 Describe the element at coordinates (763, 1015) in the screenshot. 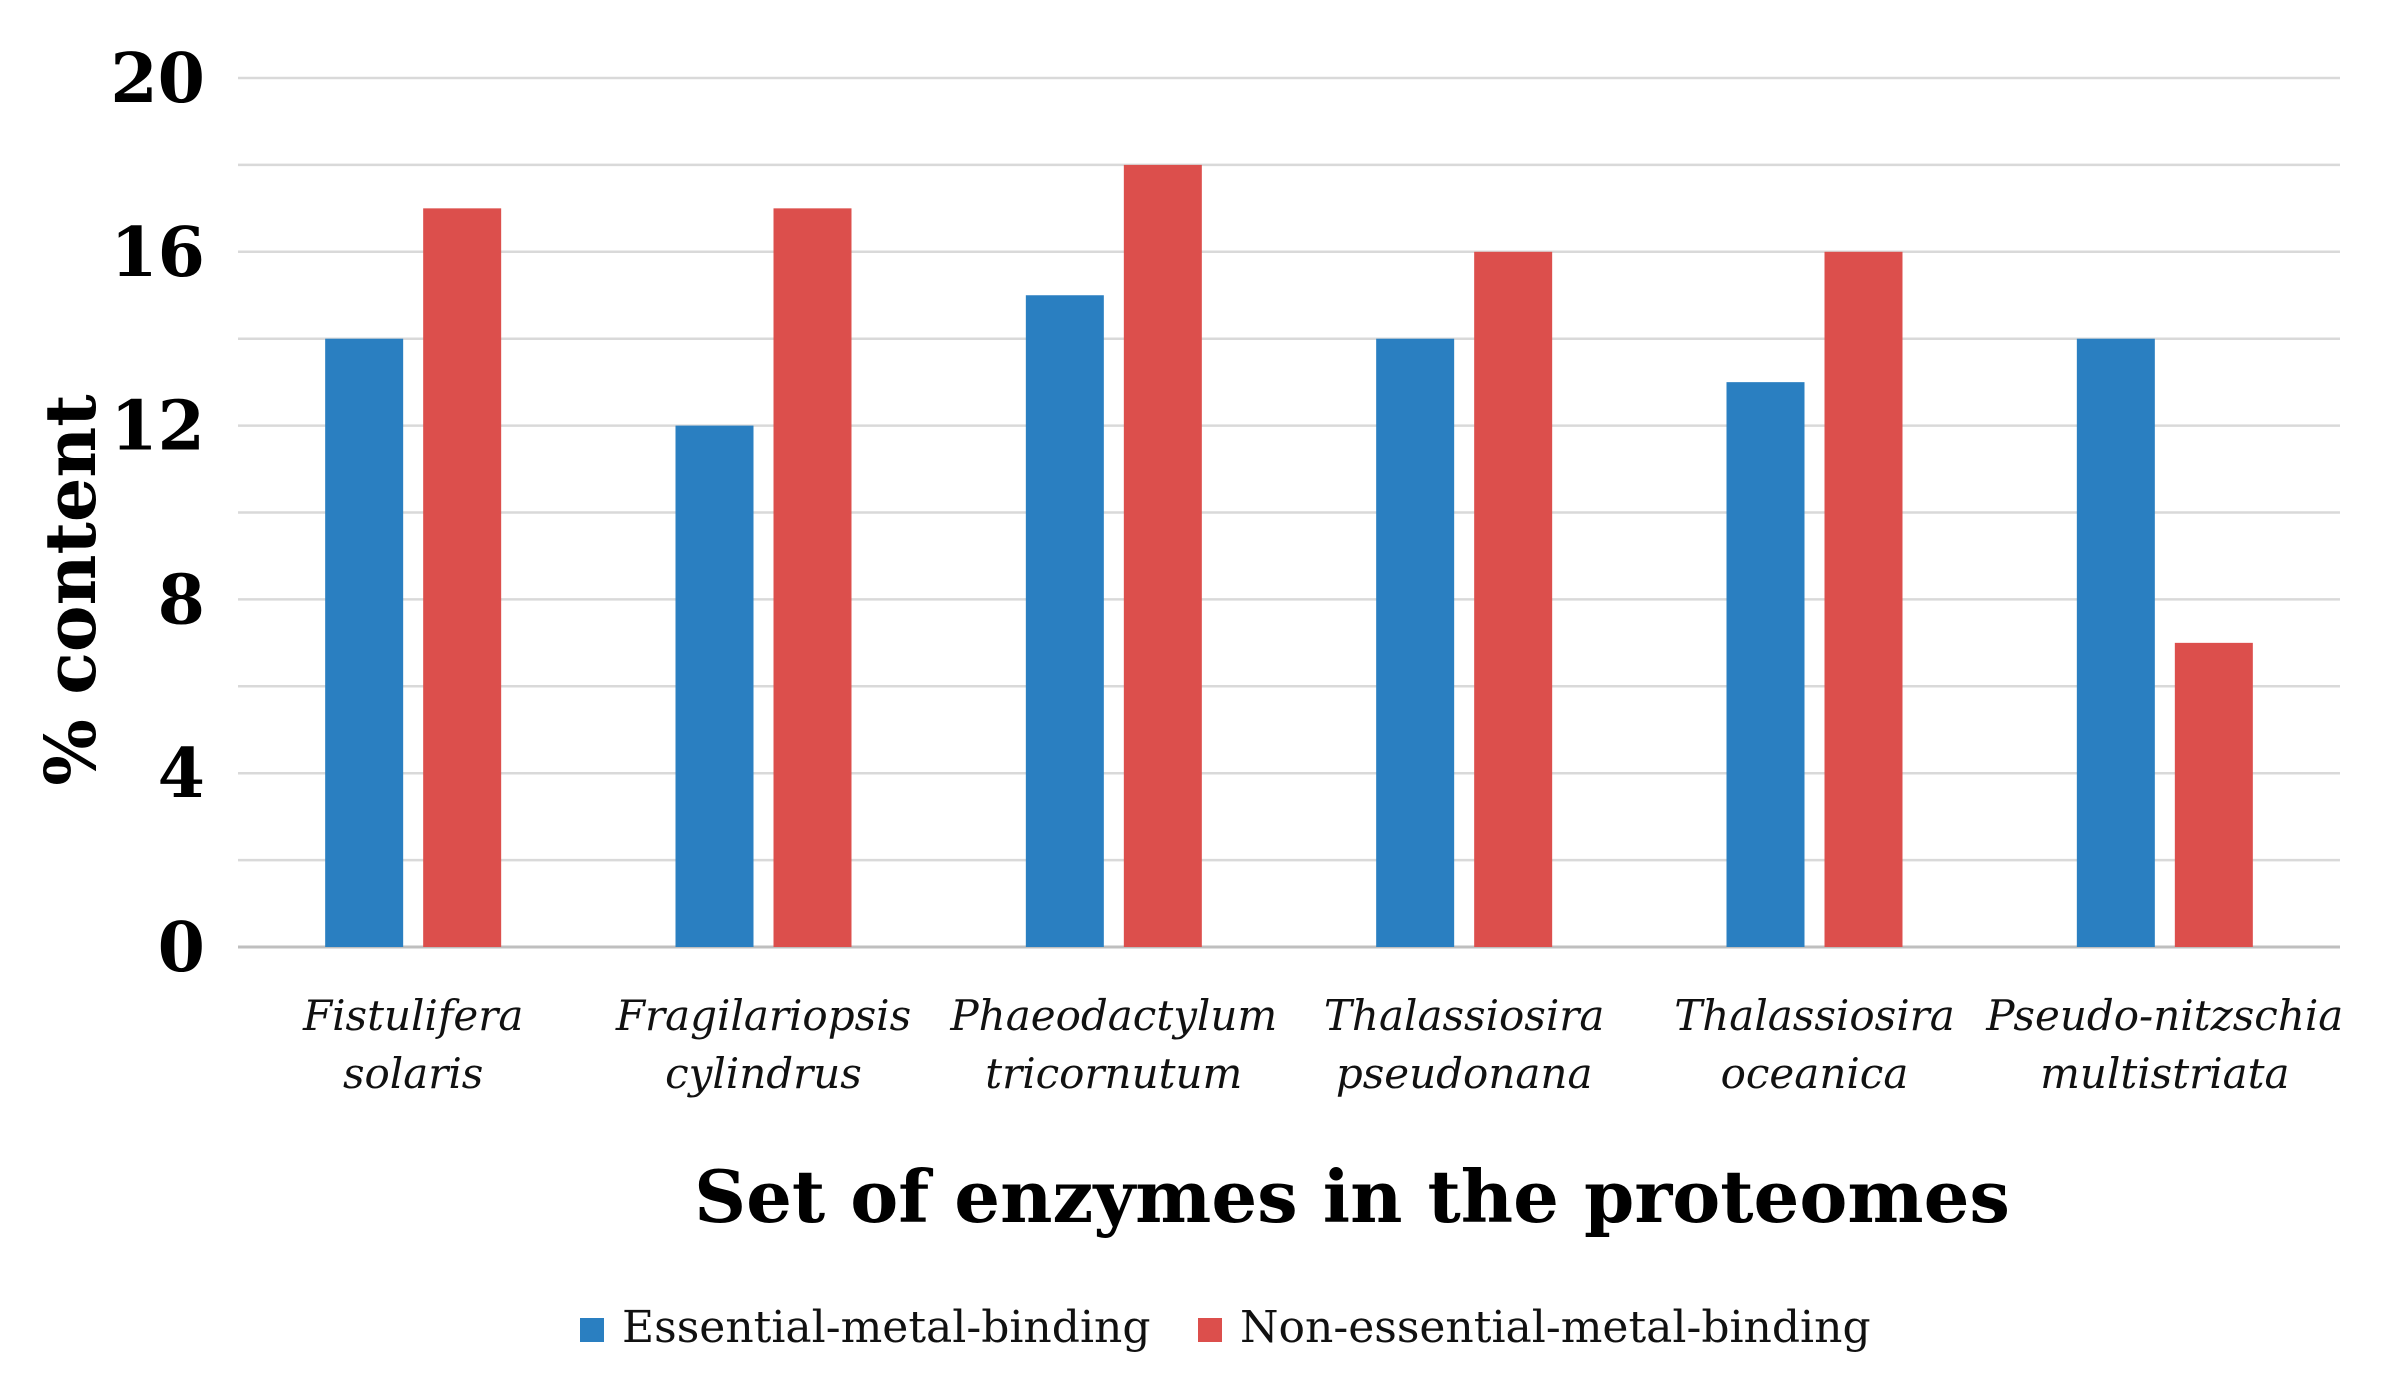

I see `x-category-label: Fragilariopsis` at that location.